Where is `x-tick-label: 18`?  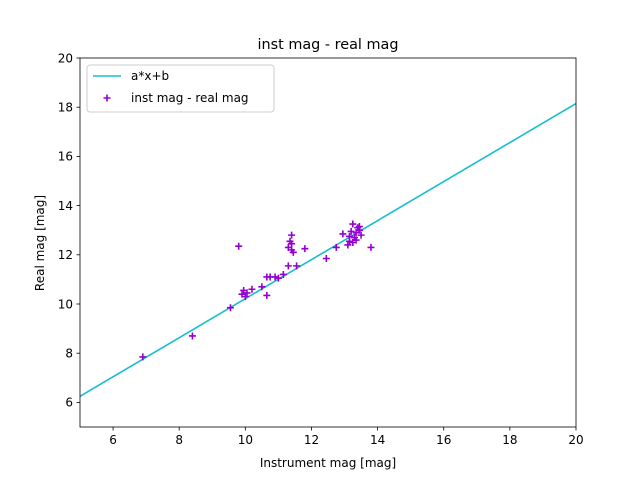
x-tick-label: 18 is located at coordinates (509, 440).